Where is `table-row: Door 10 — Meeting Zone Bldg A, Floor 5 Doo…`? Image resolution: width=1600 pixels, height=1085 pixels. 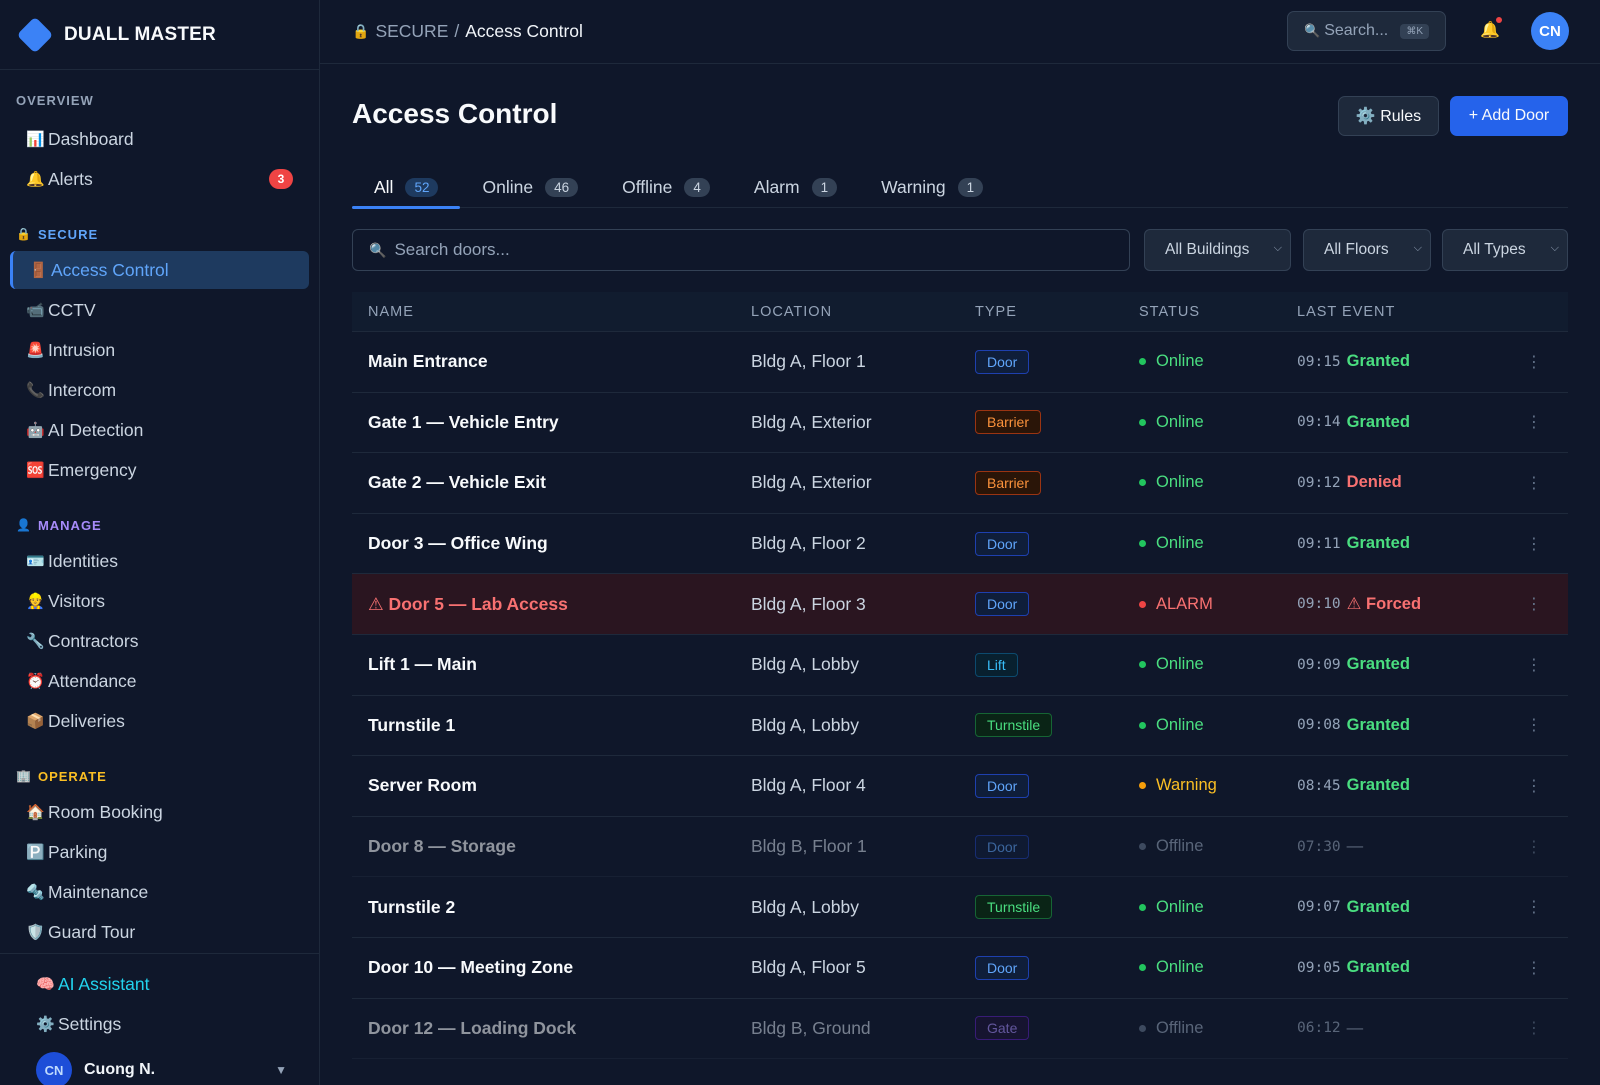
table-row: Door 10 — Meeting Zone Bldg A, Floor 5 Doo… is located at coordinates (960, 968).